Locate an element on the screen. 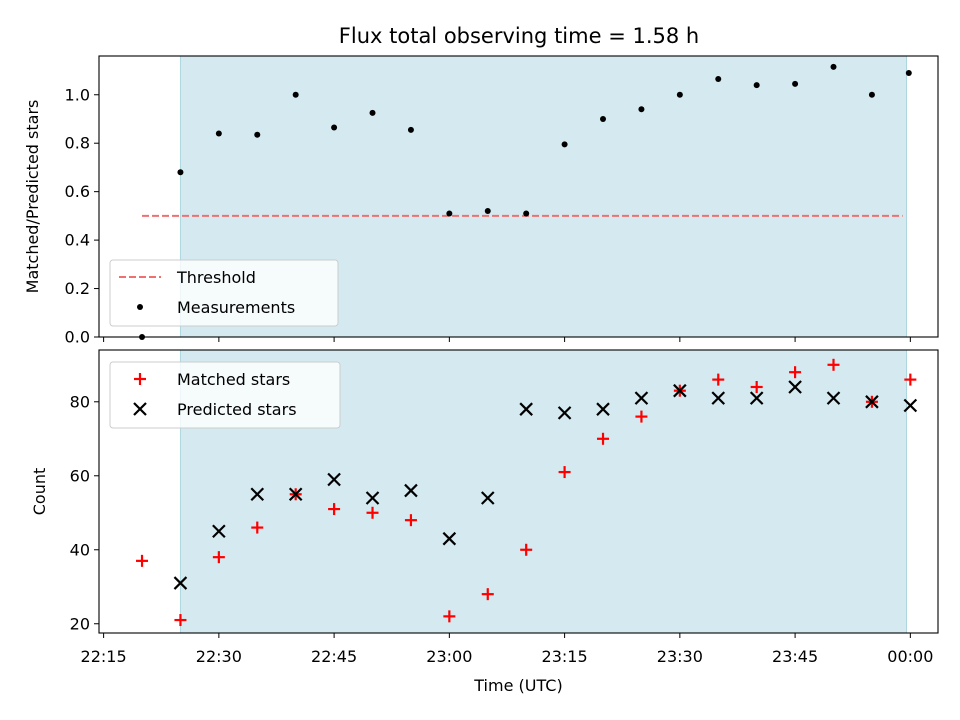  chart-title: Flux total observing time = 1.58 h is located at coordinates (519, 36).